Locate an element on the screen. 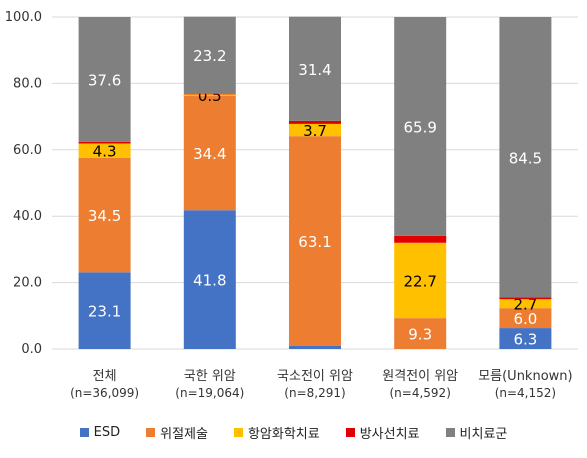  y-tick-label-4: 80.0 is located at coordinates (27, 83).